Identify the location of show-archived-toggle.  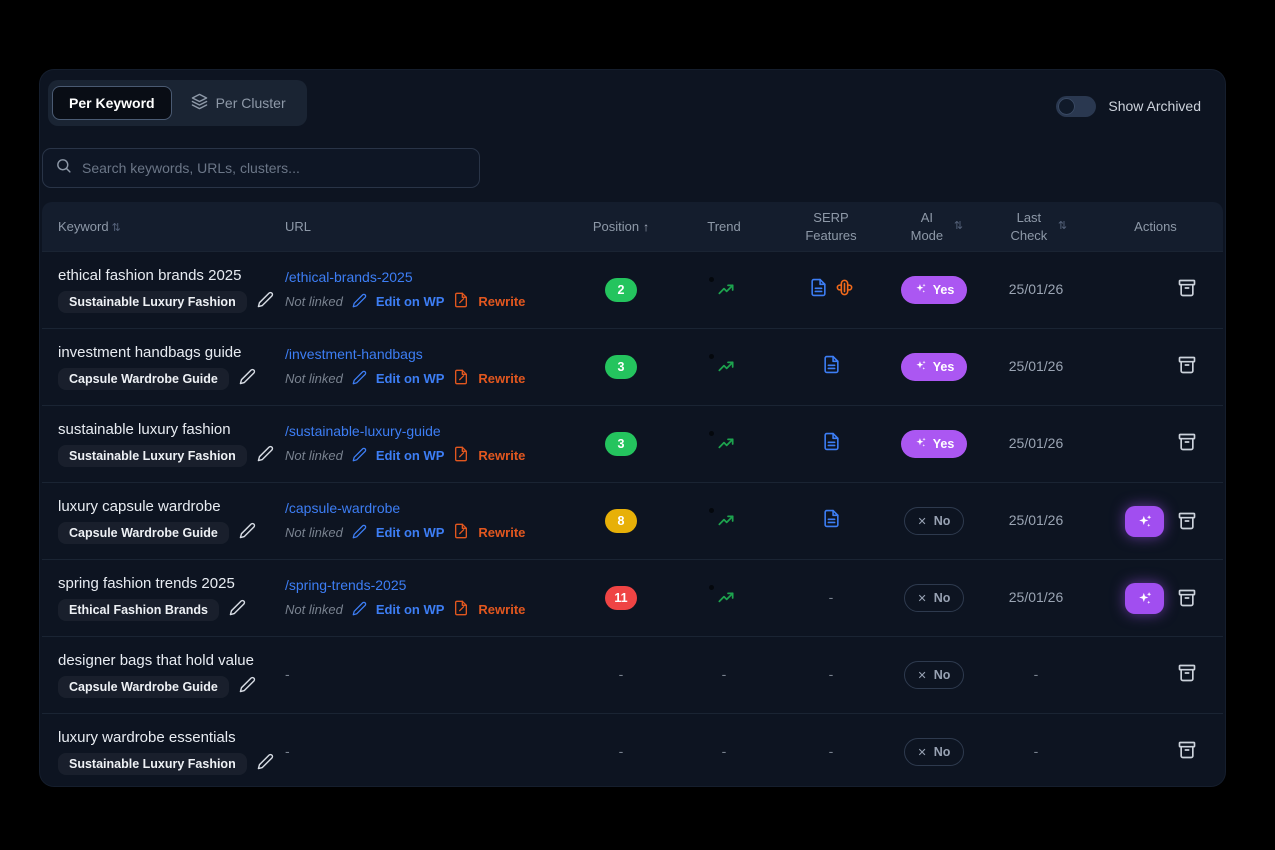
(1076, 106).